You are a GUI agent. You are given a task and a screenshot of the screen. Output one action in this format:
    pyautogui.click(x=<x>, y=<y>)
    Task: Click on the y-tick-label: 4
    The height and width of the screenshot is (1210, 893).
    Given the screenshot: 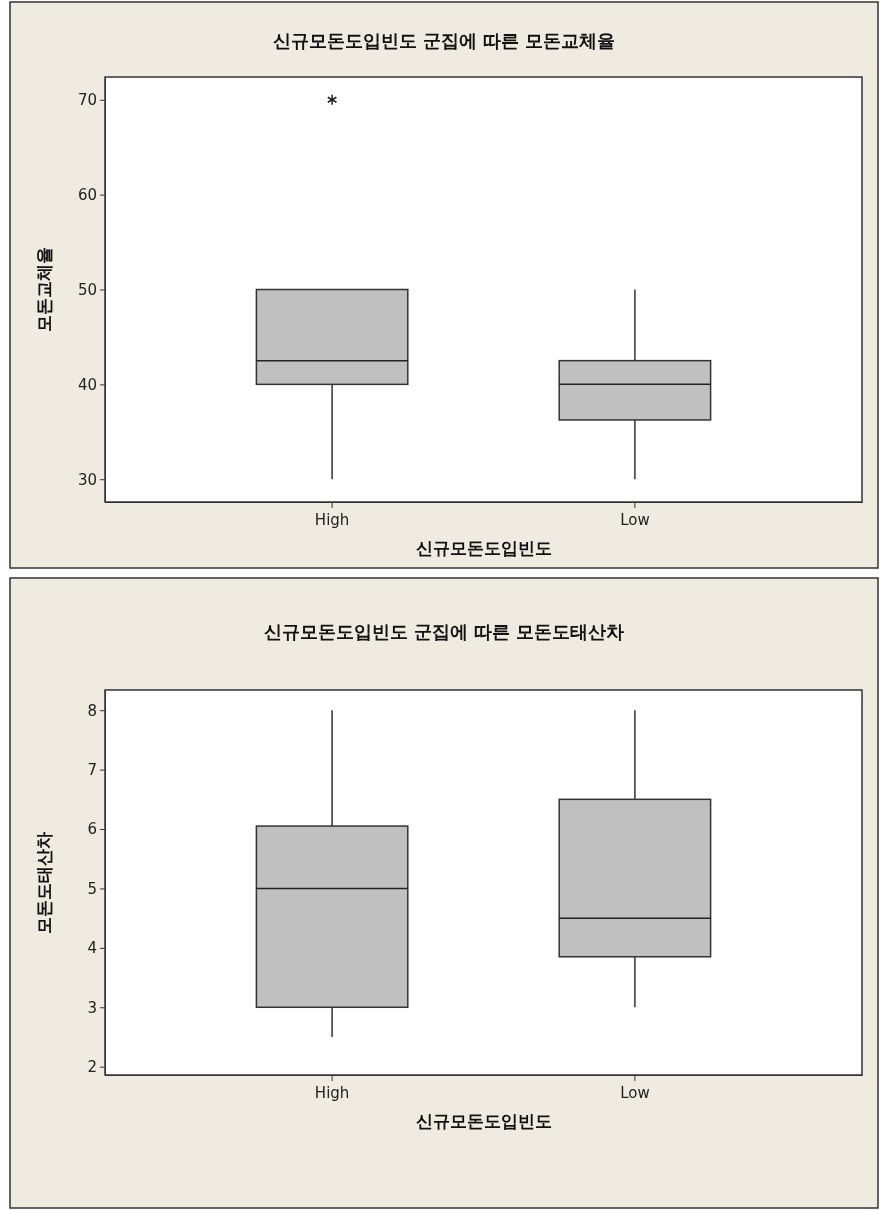 What is the action you would take?
    pyautogui.click(x=92, y=948)
    